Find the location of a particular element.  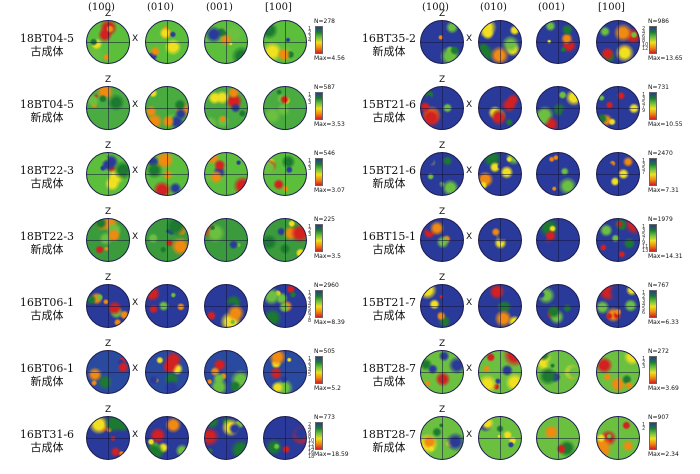

n-count: N=907 is located at coordinates (658, 417).